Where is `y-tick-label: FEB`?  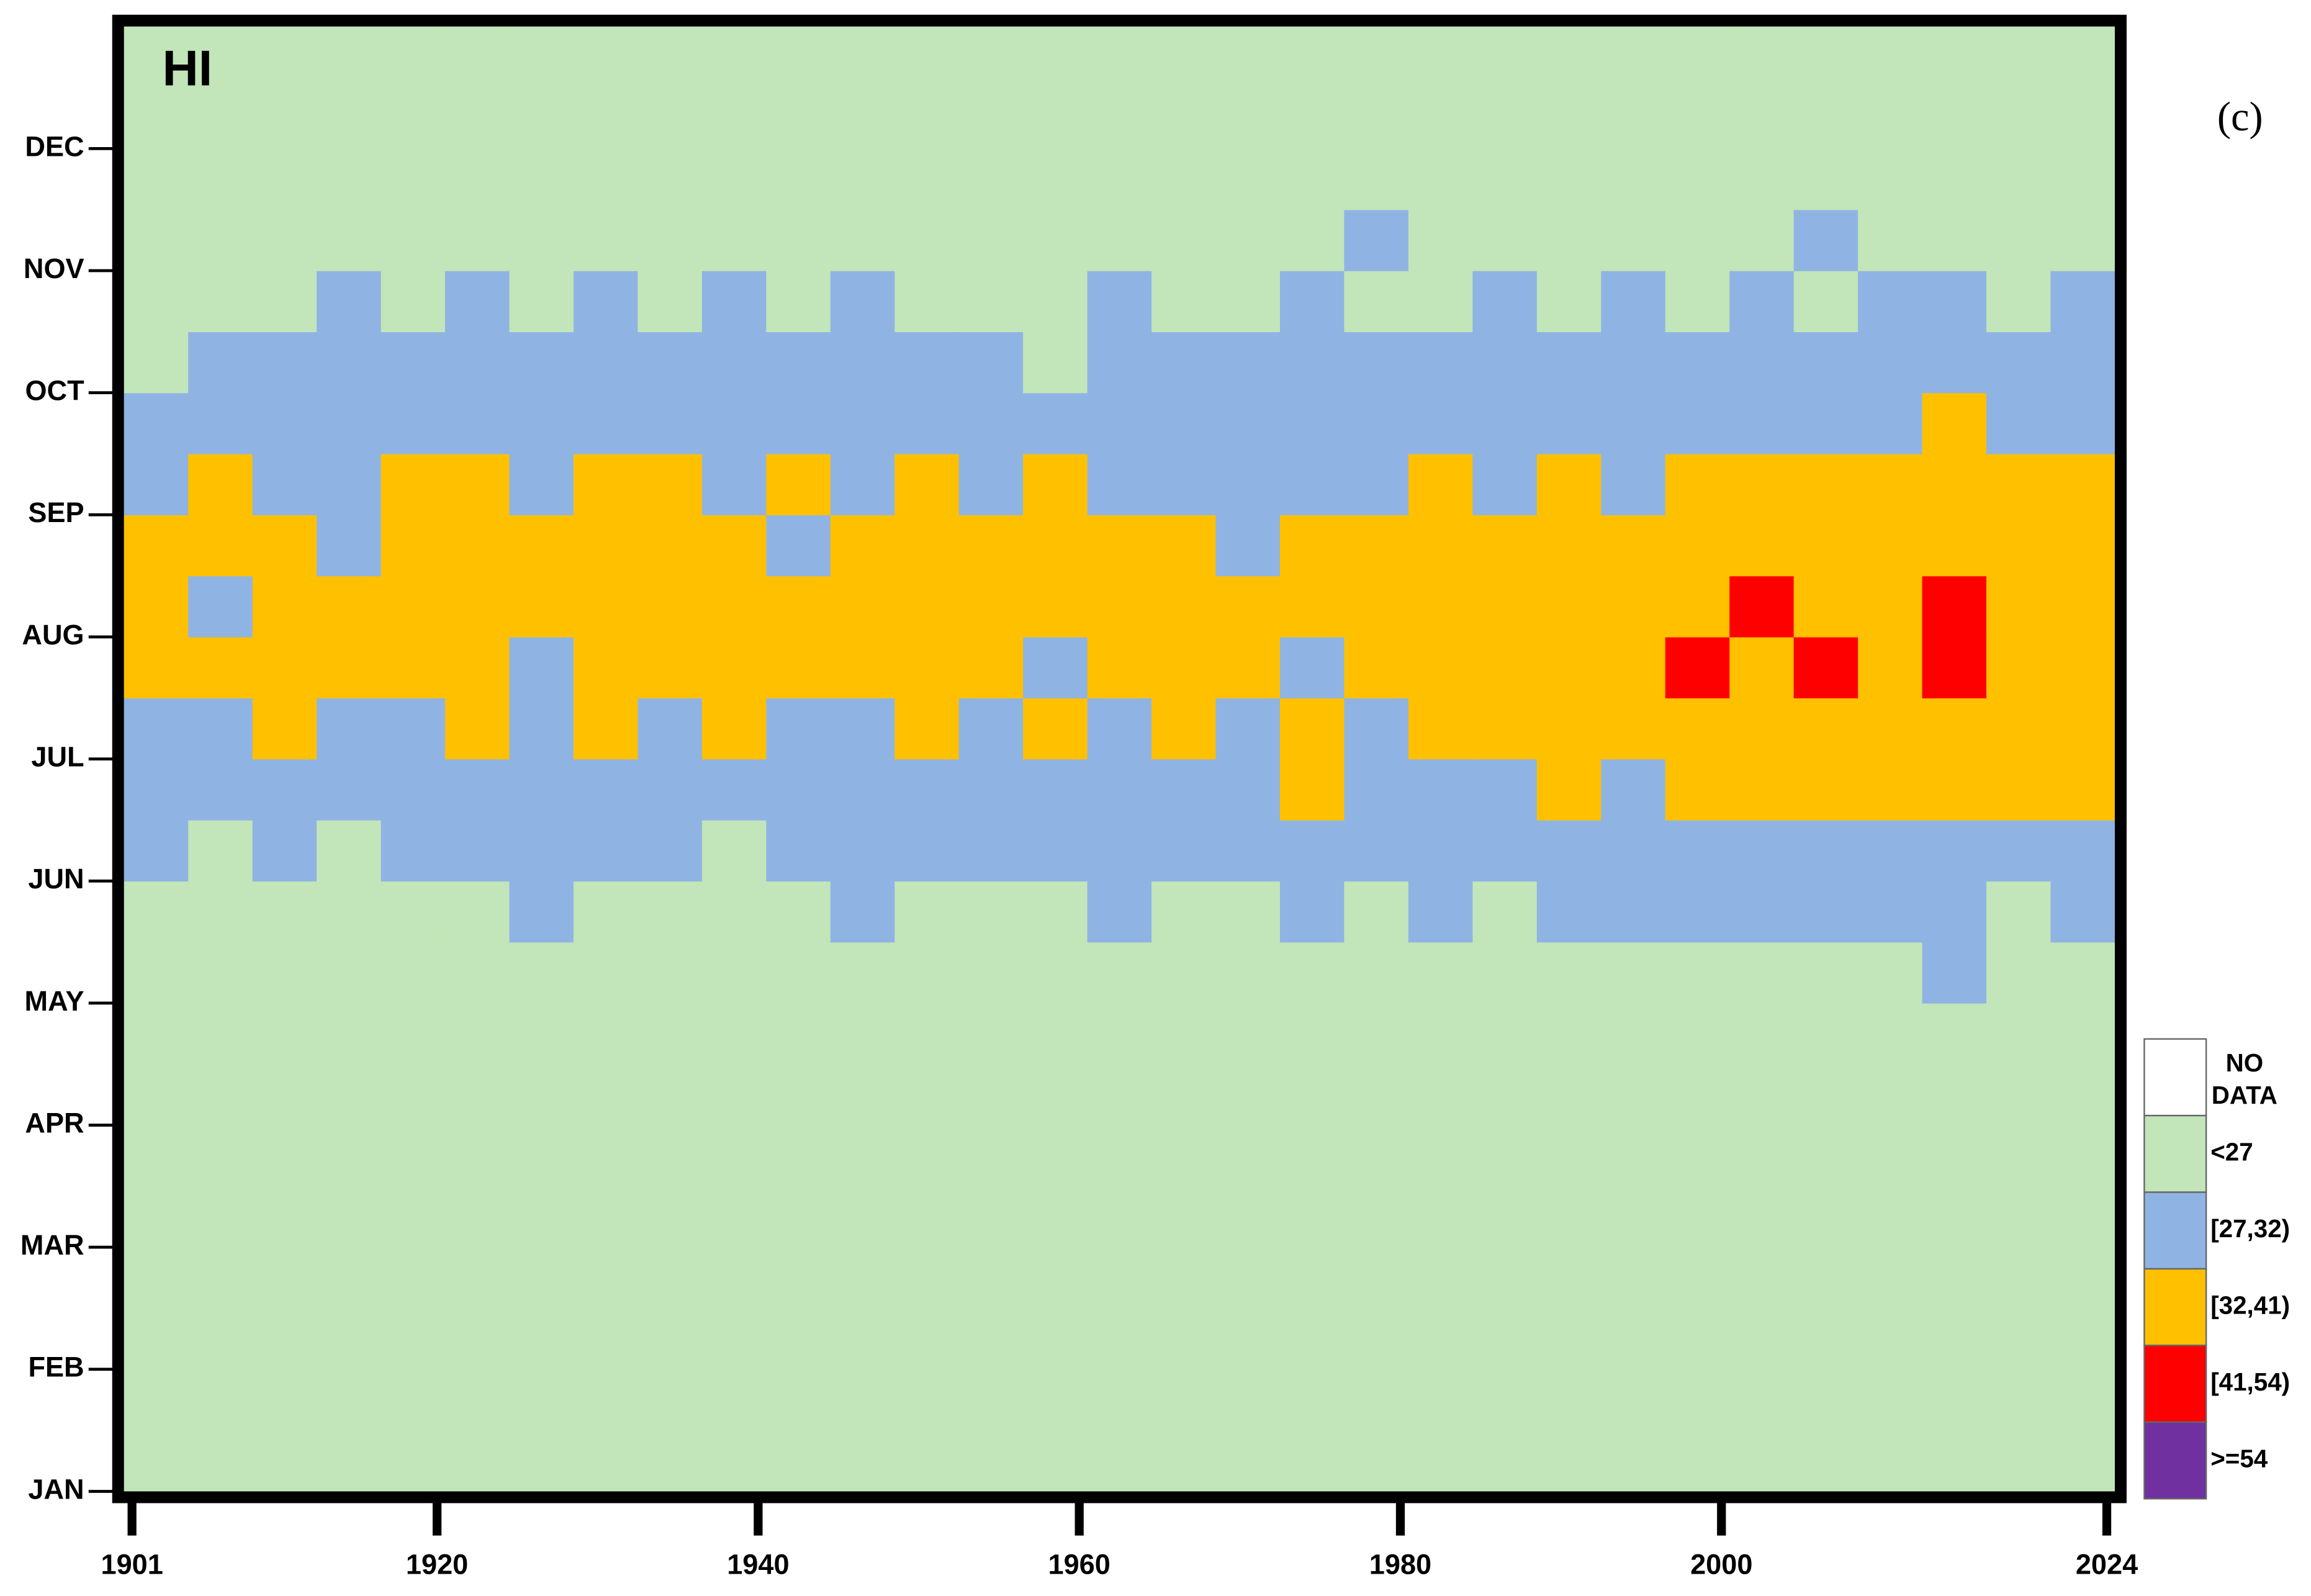
y-tick-label: FEB is located at coordinates (56, 1367).